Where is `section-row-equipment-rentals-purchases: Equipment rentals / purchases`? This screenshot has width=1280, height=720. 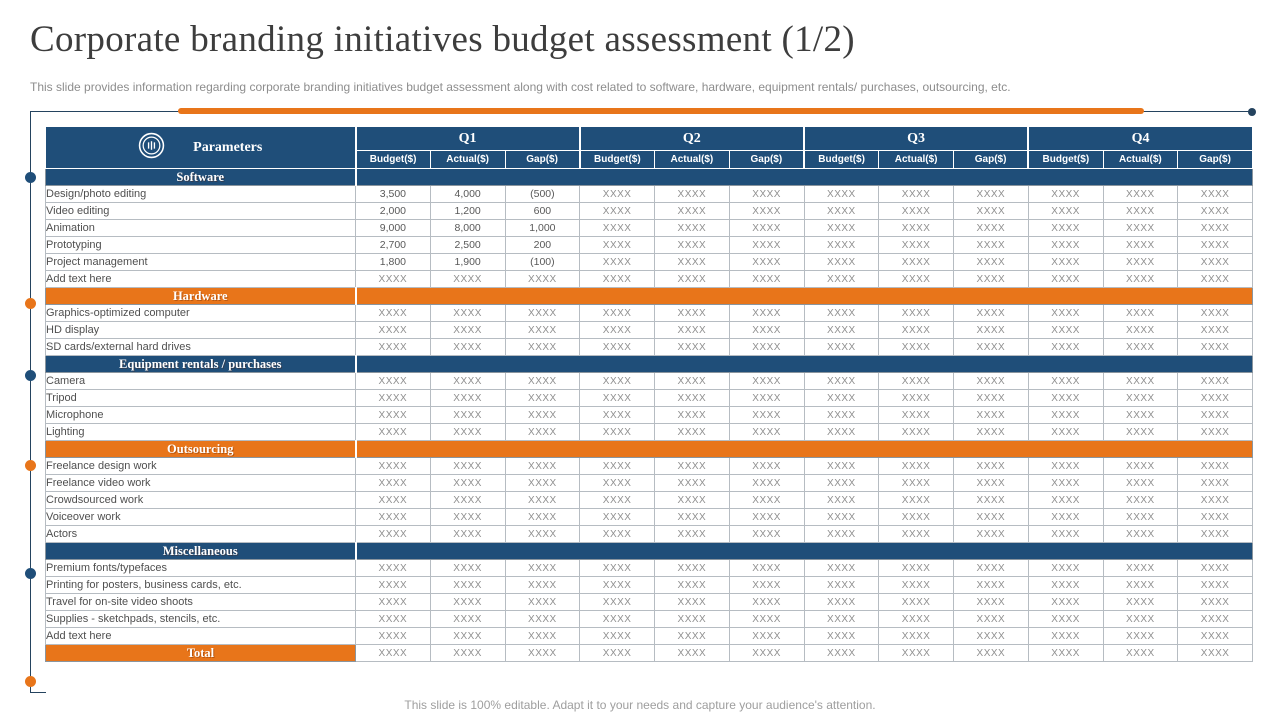 section-row-equipment-rentals-purchases: Equipment rentals / purchases is located at coordinates (649, 364).